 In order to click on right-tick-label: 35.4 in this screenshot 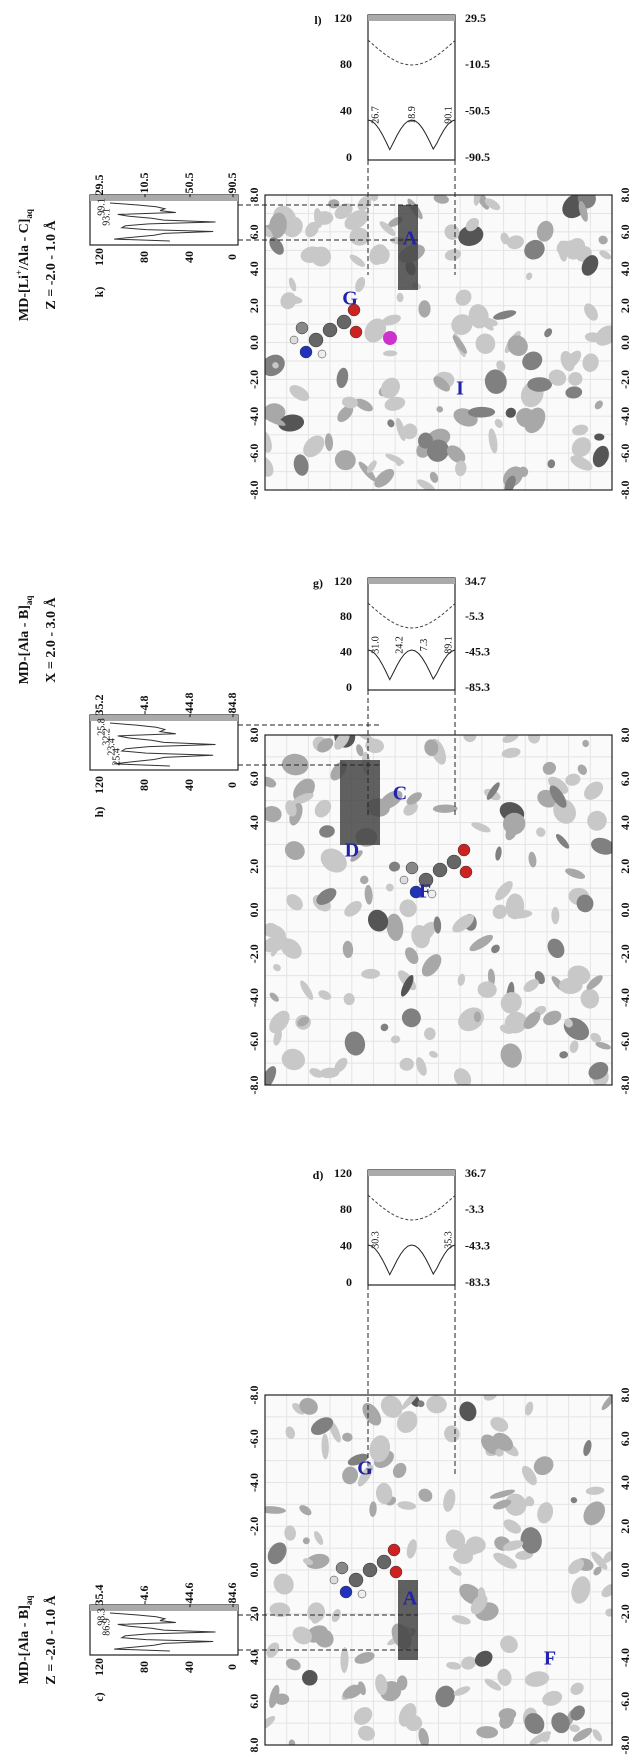, I will do `click(99, 1595)`.